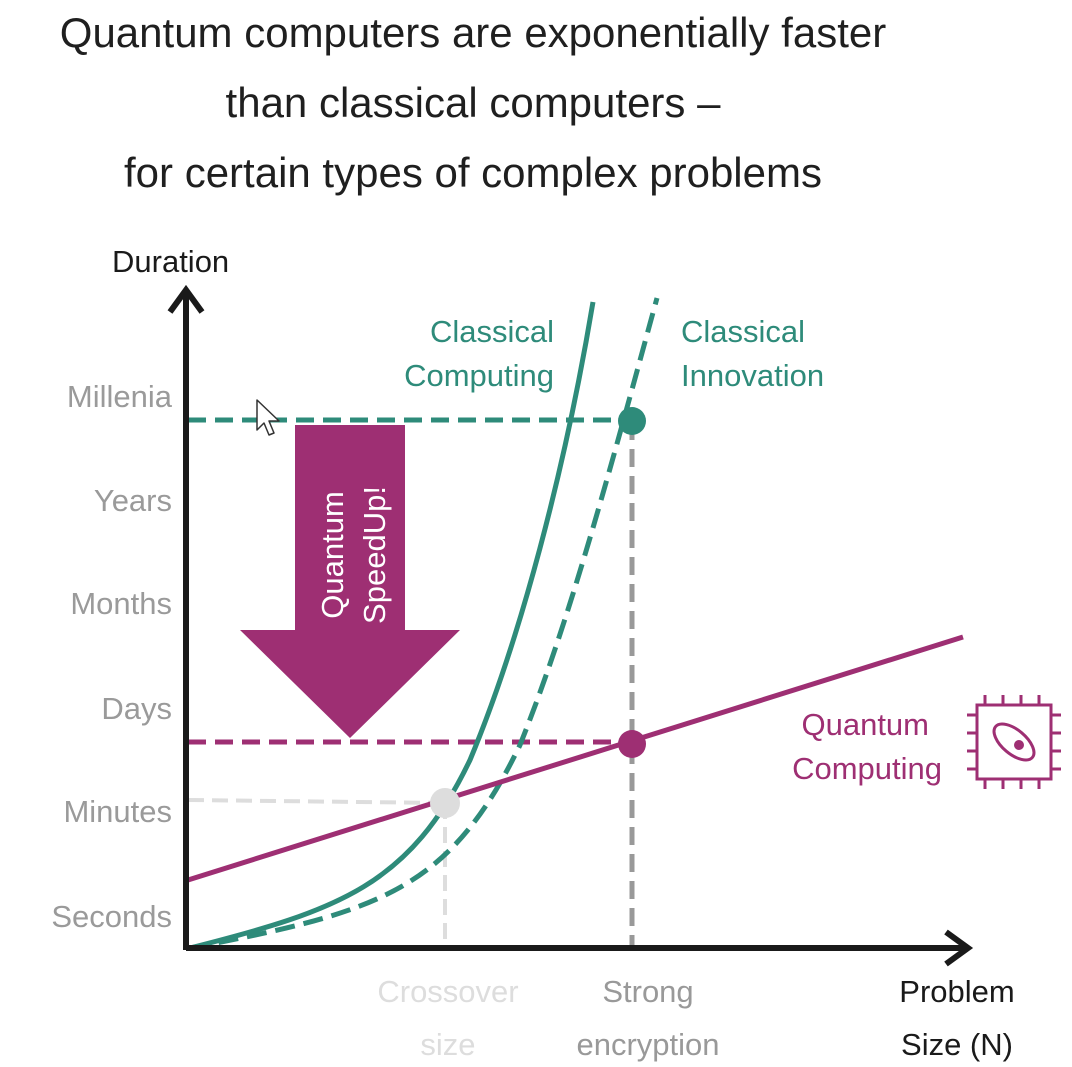  What do you see at coordinates (867, 768) in the screenshot?
I see `quantum-computing-label-line2: Computing` at bounding box center [867, 768].